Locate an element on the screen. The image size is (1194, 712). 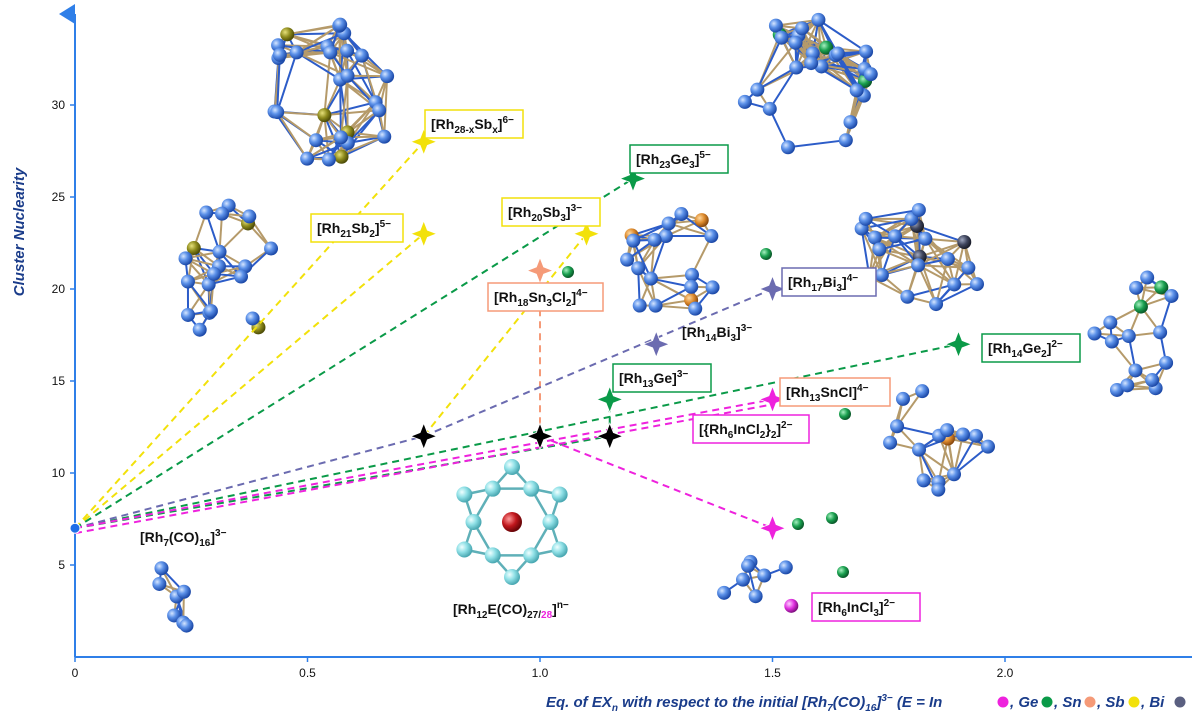
compound-label: [Rh28-xSbx]6− is located at coordinates (474, 124).